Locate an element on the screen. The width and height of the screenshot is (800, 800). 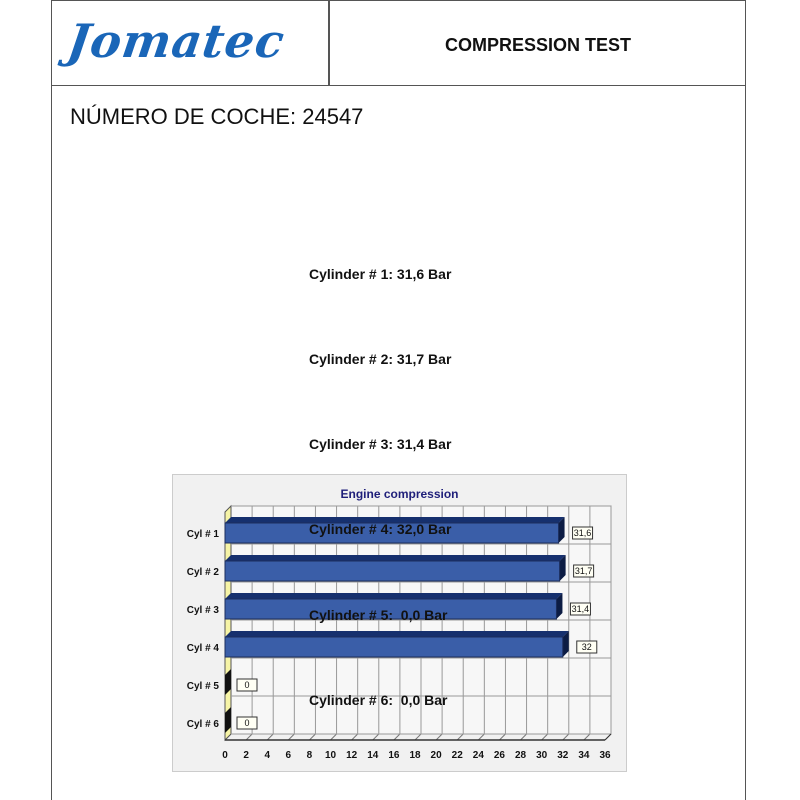
y-tick-label: Cyl # 5 is located at coordinates (203, 686).